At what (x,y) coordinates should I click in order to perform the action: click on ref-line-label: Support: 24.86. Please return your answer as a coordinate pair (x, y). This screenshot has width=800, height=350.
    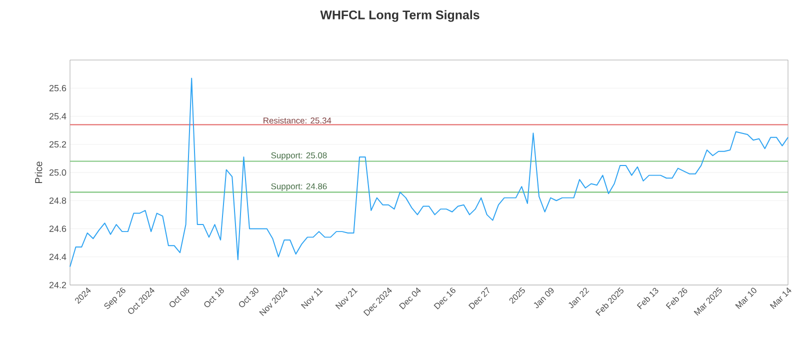
    Looking at the image, I should click on (299, 187).